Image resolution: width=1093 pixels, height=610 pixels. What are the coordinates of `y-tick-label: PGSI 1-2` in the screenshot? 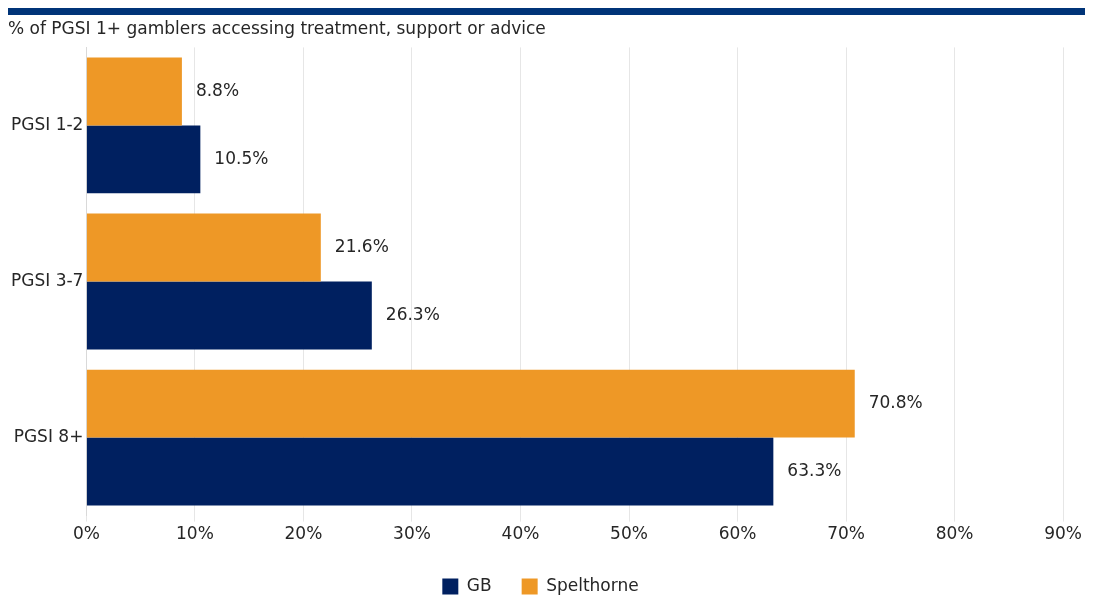 It's located at (47, 123).